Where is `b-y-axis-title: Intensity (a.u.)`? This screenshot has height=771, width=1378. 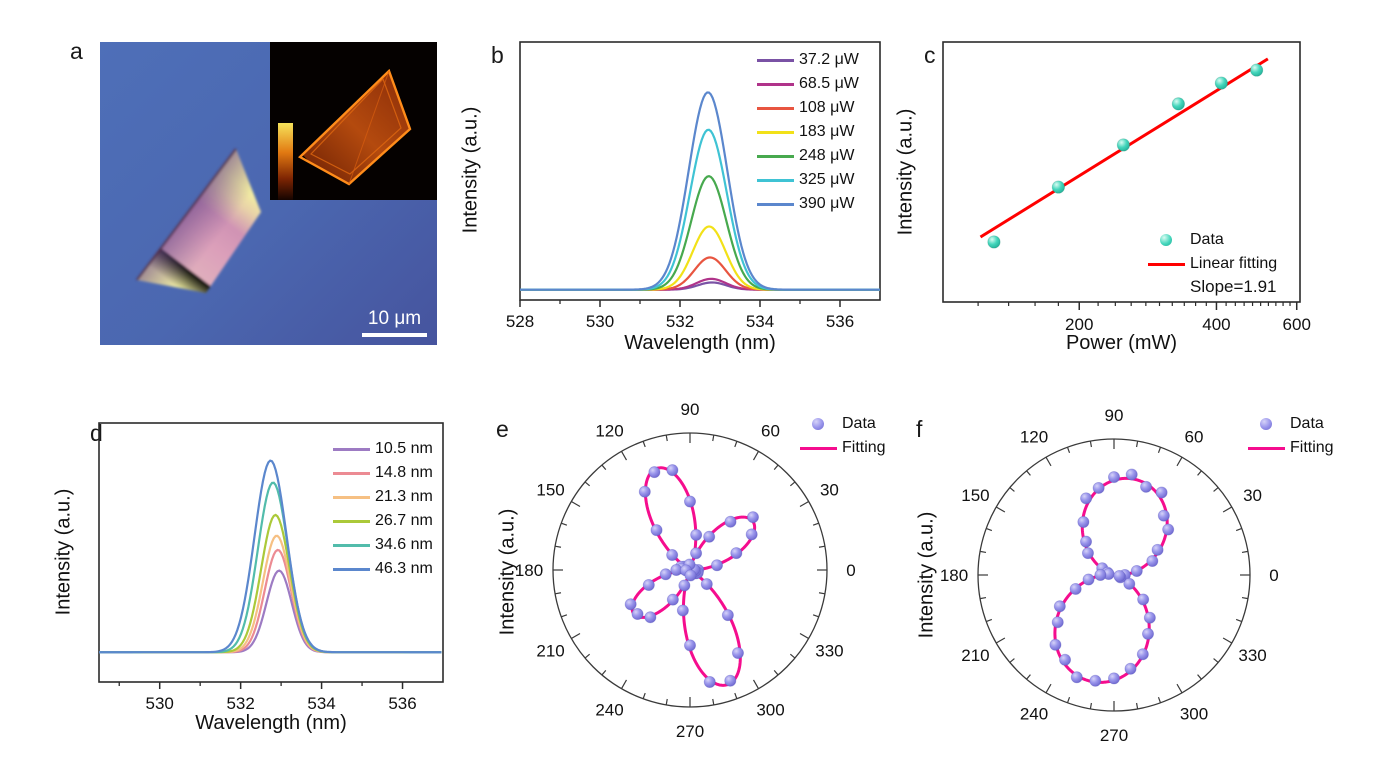
b-y-axis-title: Intensity (a.u.) is located at coordinates (470, 170).